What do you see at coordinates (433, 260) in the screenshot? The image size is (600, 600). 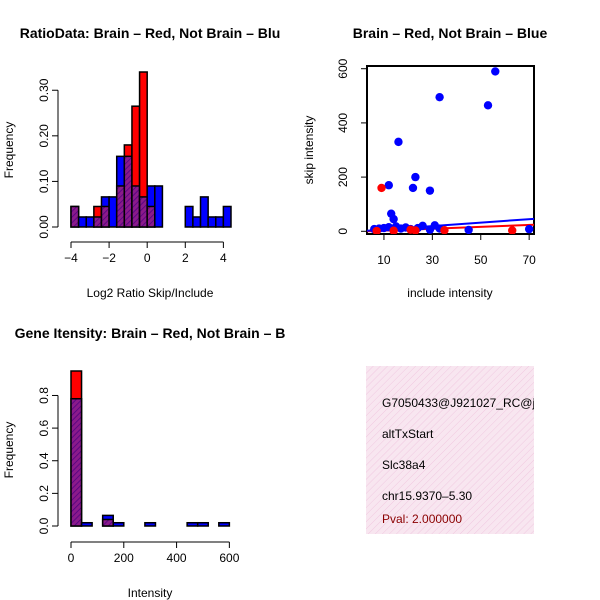 I see `scatter-x-tick-label: 30` at bounding box center [433, 260].